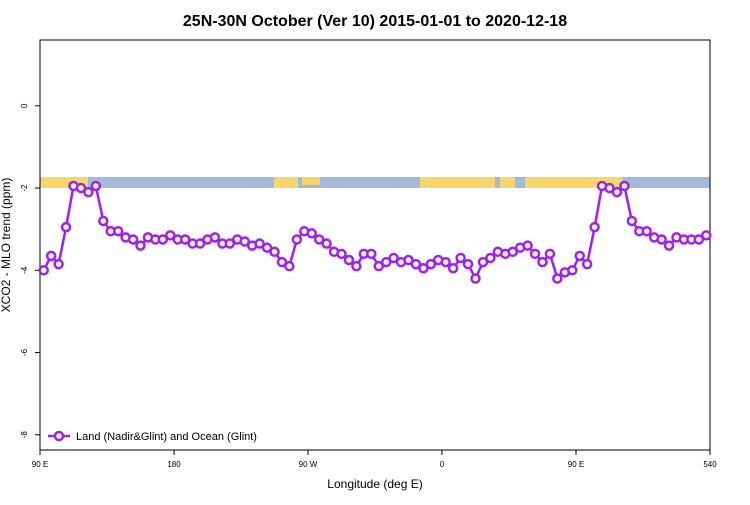  Describe the element at coordinates (59, 436) in the screenshot. I see `legend-marker` at that location.